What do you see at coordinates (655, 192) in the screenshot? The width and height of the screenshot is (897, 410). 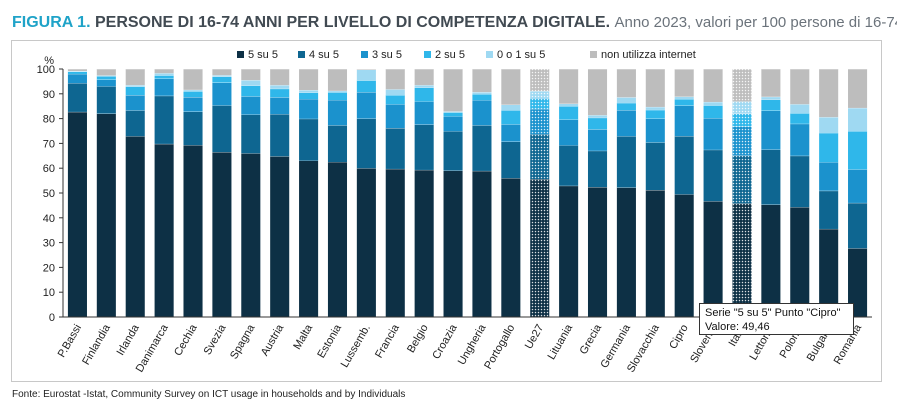 I see `bar-stack-slovacchia` at bounding box center [655, 192].